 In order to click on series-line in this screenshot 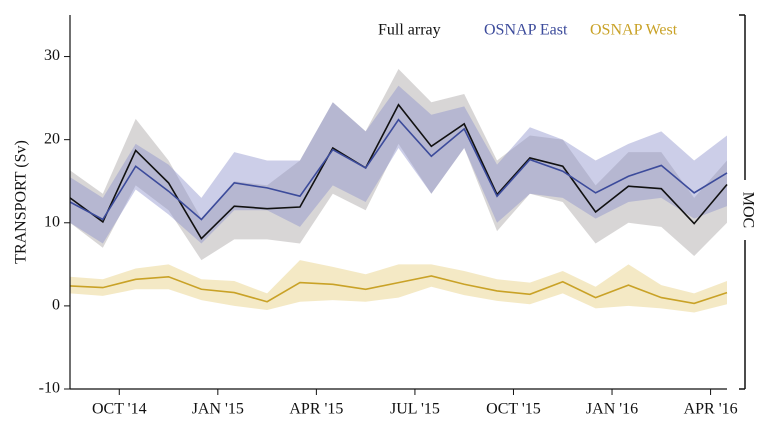, I will do `click(398, 290)`.